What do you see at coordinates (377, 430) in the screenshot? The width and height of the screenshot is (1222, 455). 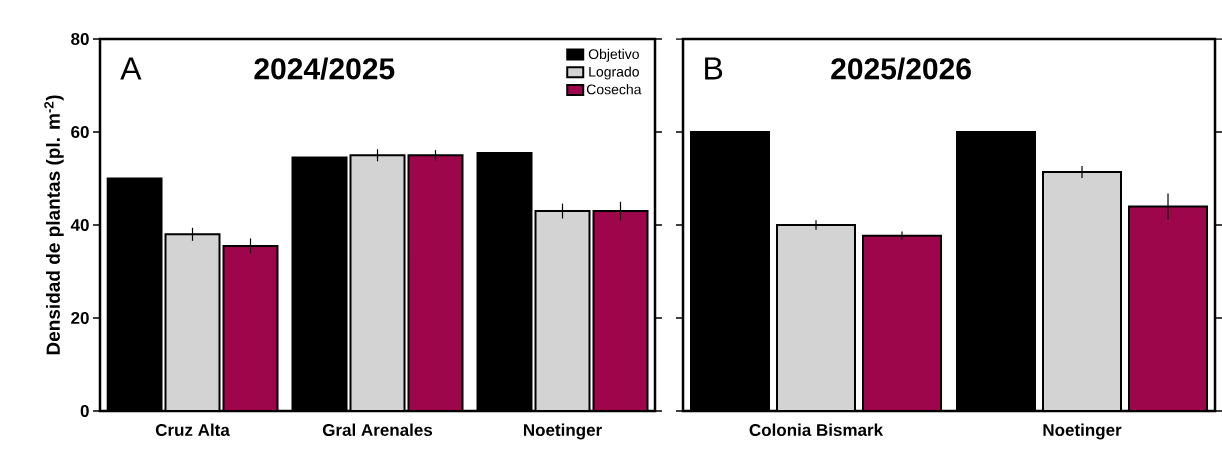 I see `x-tick-label: Gral Arenales` at bounding box center [377, 430].